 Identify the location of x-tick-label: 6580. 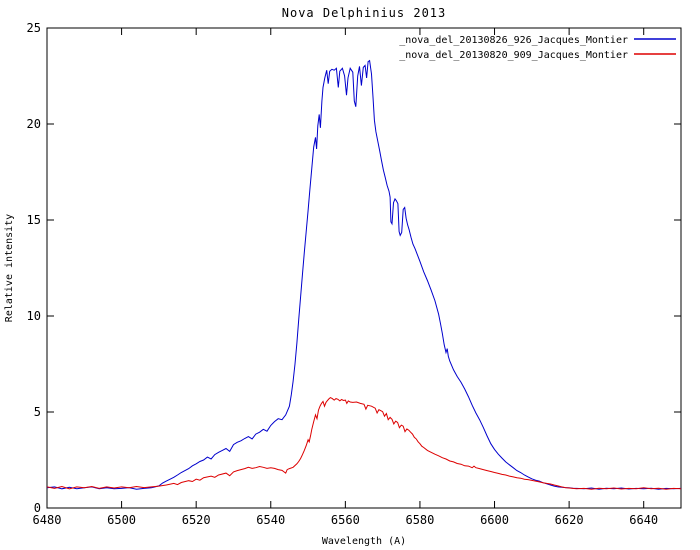
(419, 520).